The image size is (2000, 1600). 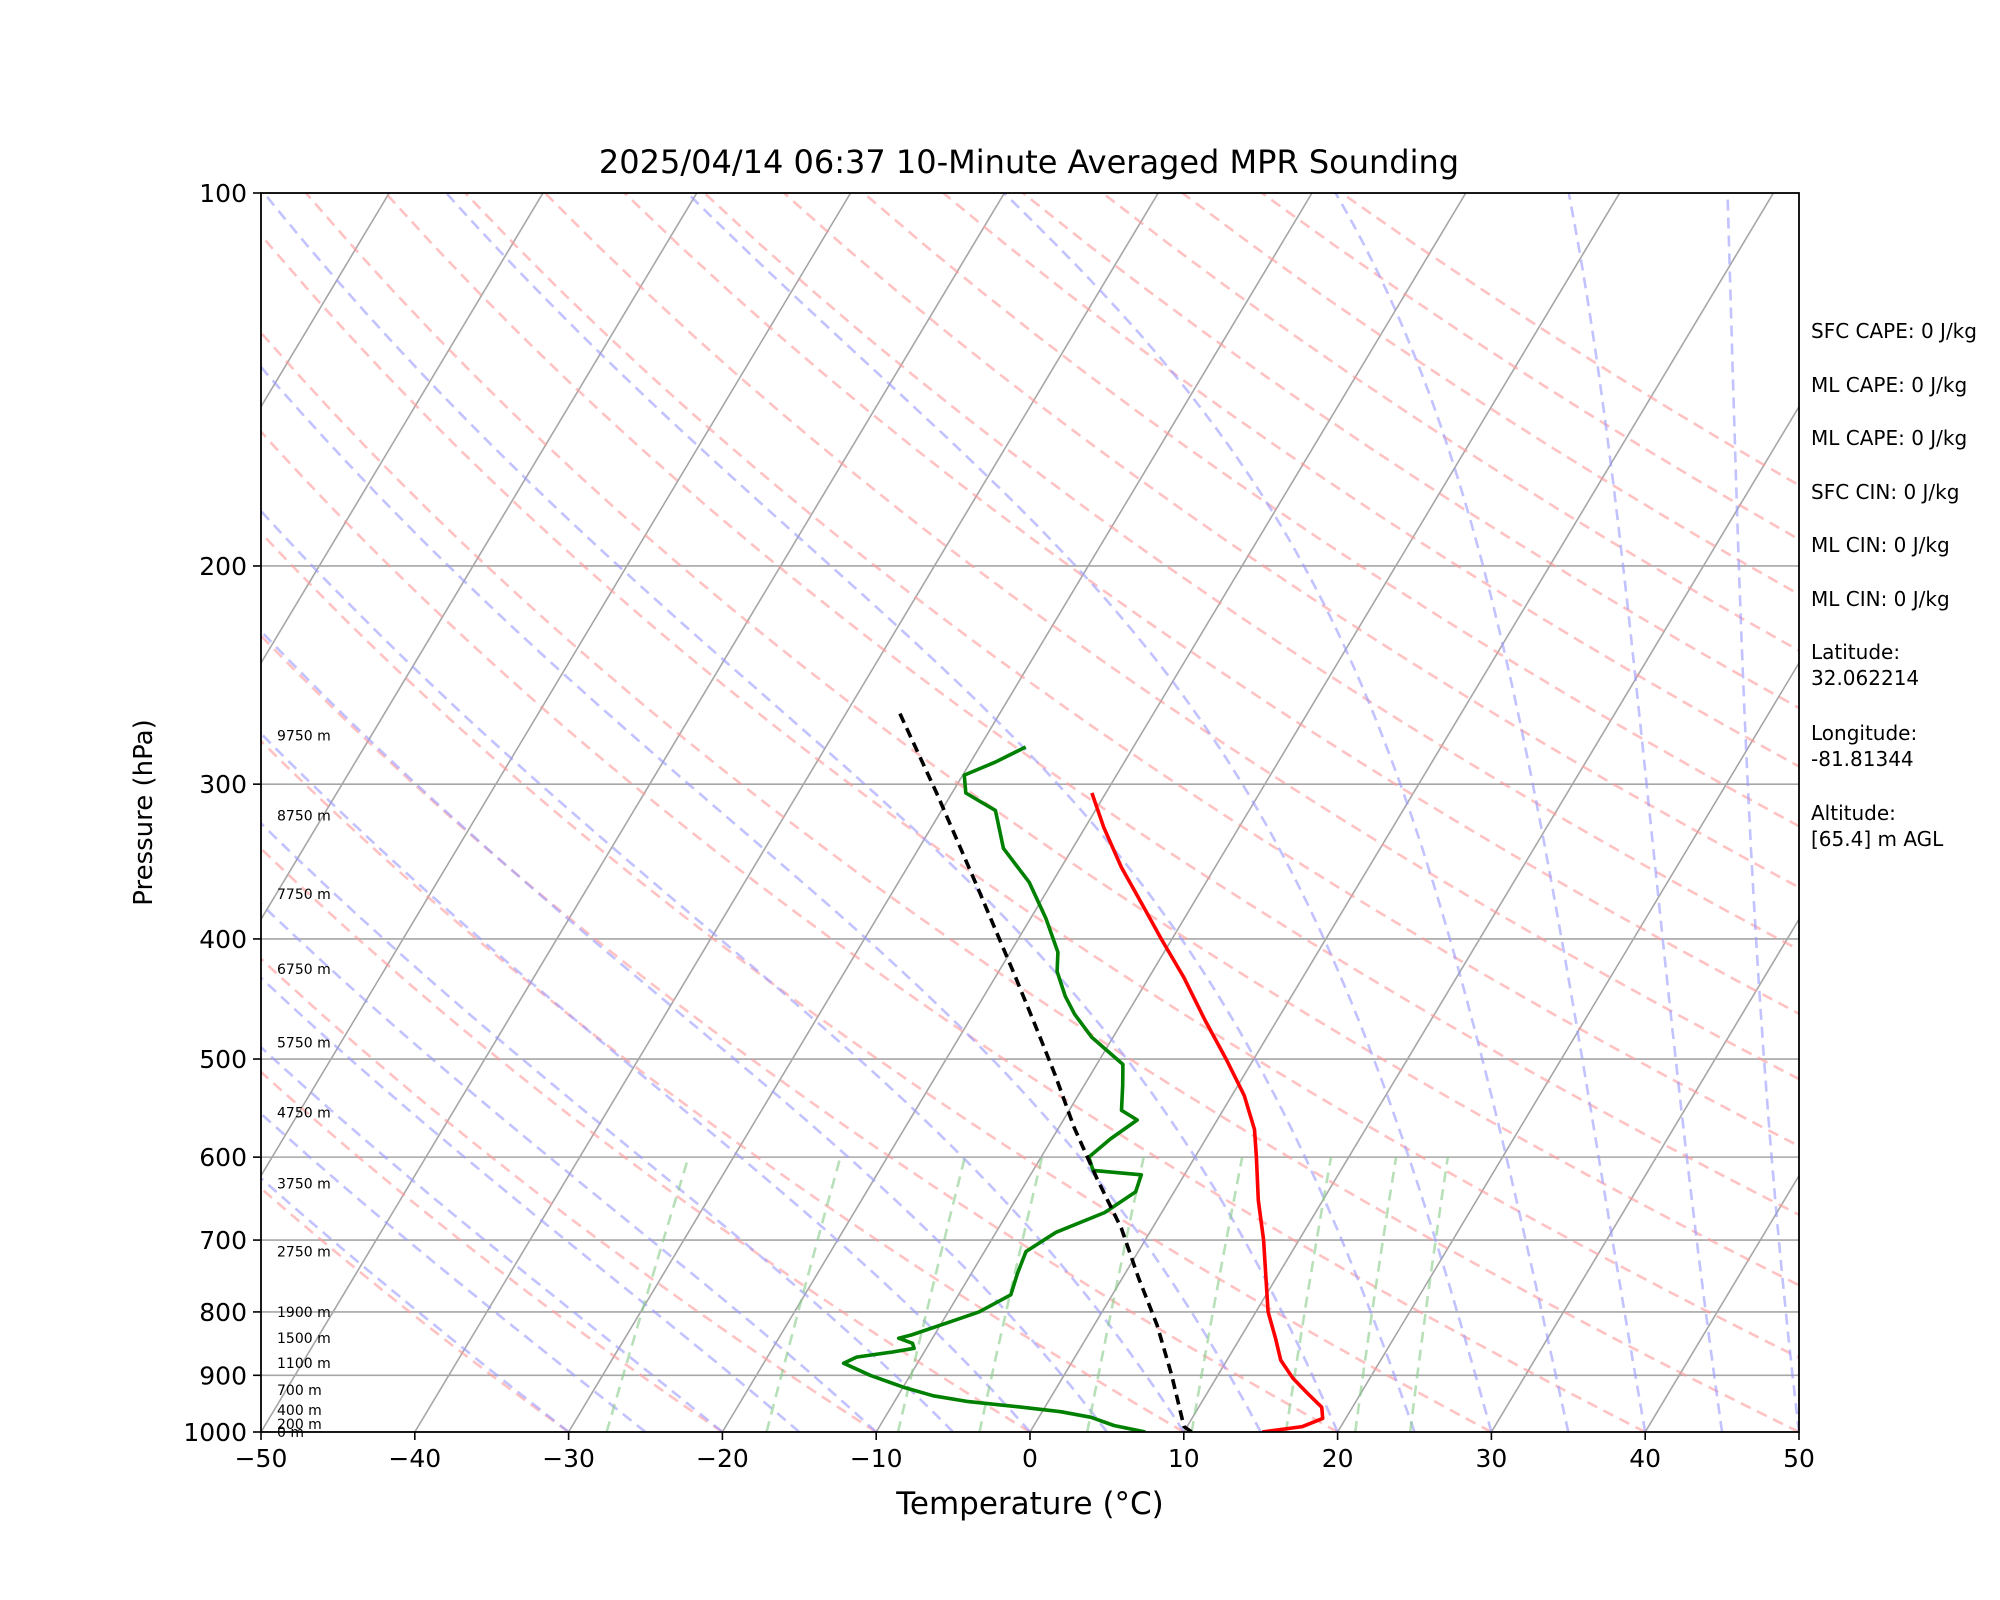 I want to click on y-tick-label: 900, so click(x=223, y=1375).